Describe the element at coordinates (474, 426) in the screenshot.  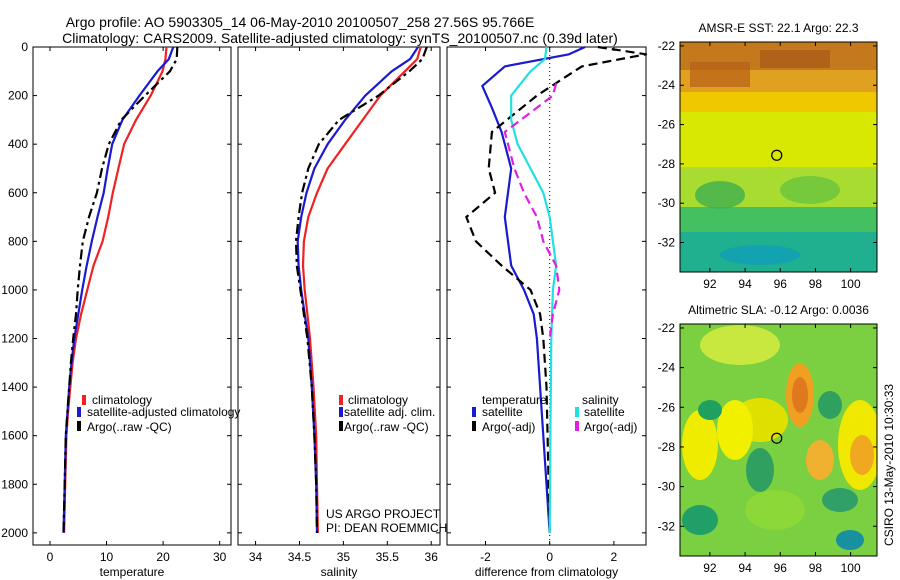
I see `legend-swatch-argo-temp` at that location.